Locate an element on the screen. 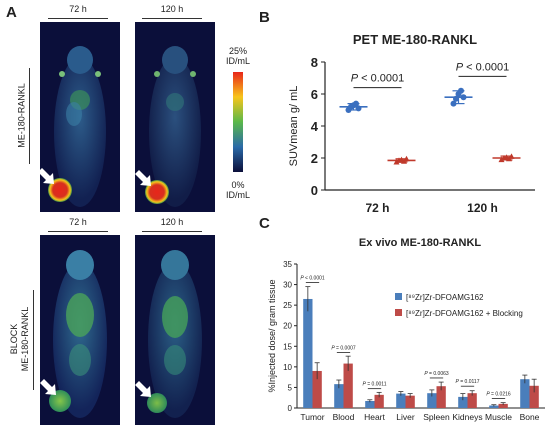 The image size is (550, 432). chart-c-annotation-0: P < 0.0001 is located at coordinates (312, 279).